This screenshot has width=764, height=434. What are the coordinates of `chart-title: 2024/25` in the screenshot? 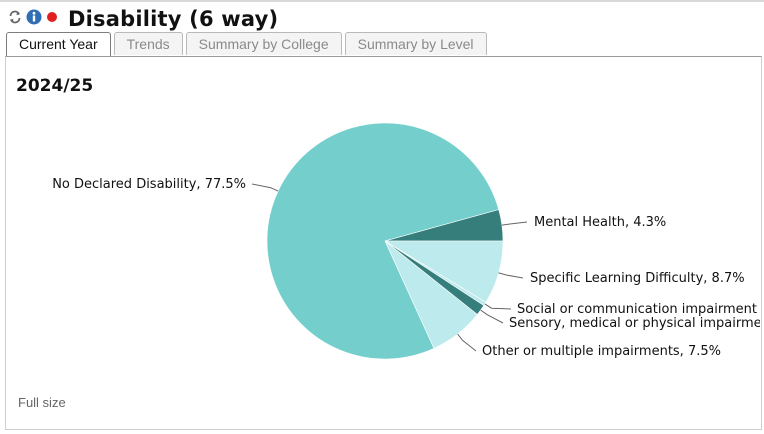 It's located at (55, 86).